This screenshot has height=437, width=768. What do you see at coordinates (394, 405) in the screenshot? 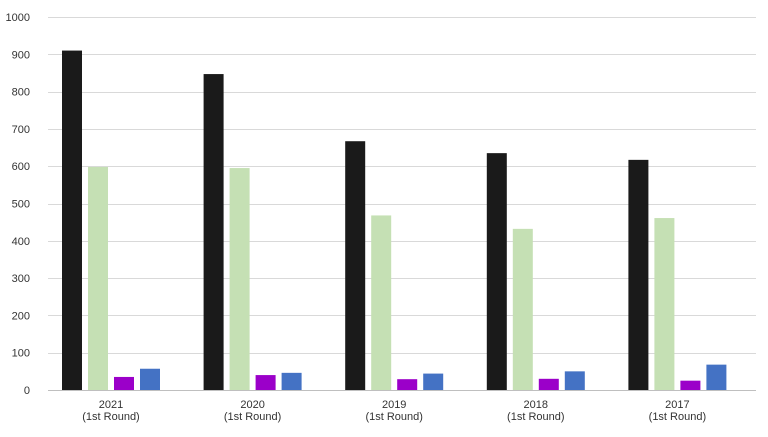
I see `x-tick-label: 2019` at bounding box center [394, 405].